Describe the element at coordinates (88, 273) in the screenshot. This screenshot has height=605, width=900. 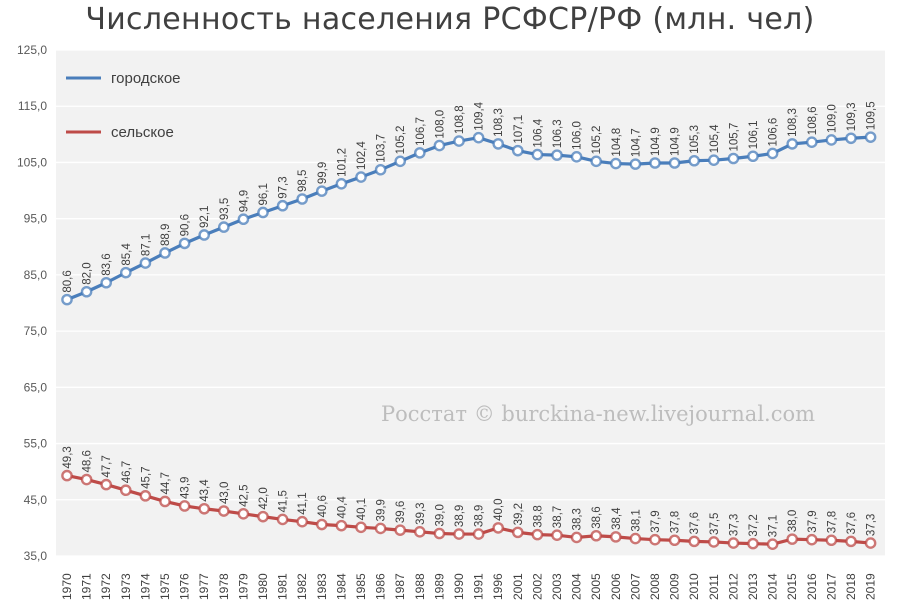
I see `data-label: 82,0` at that location.